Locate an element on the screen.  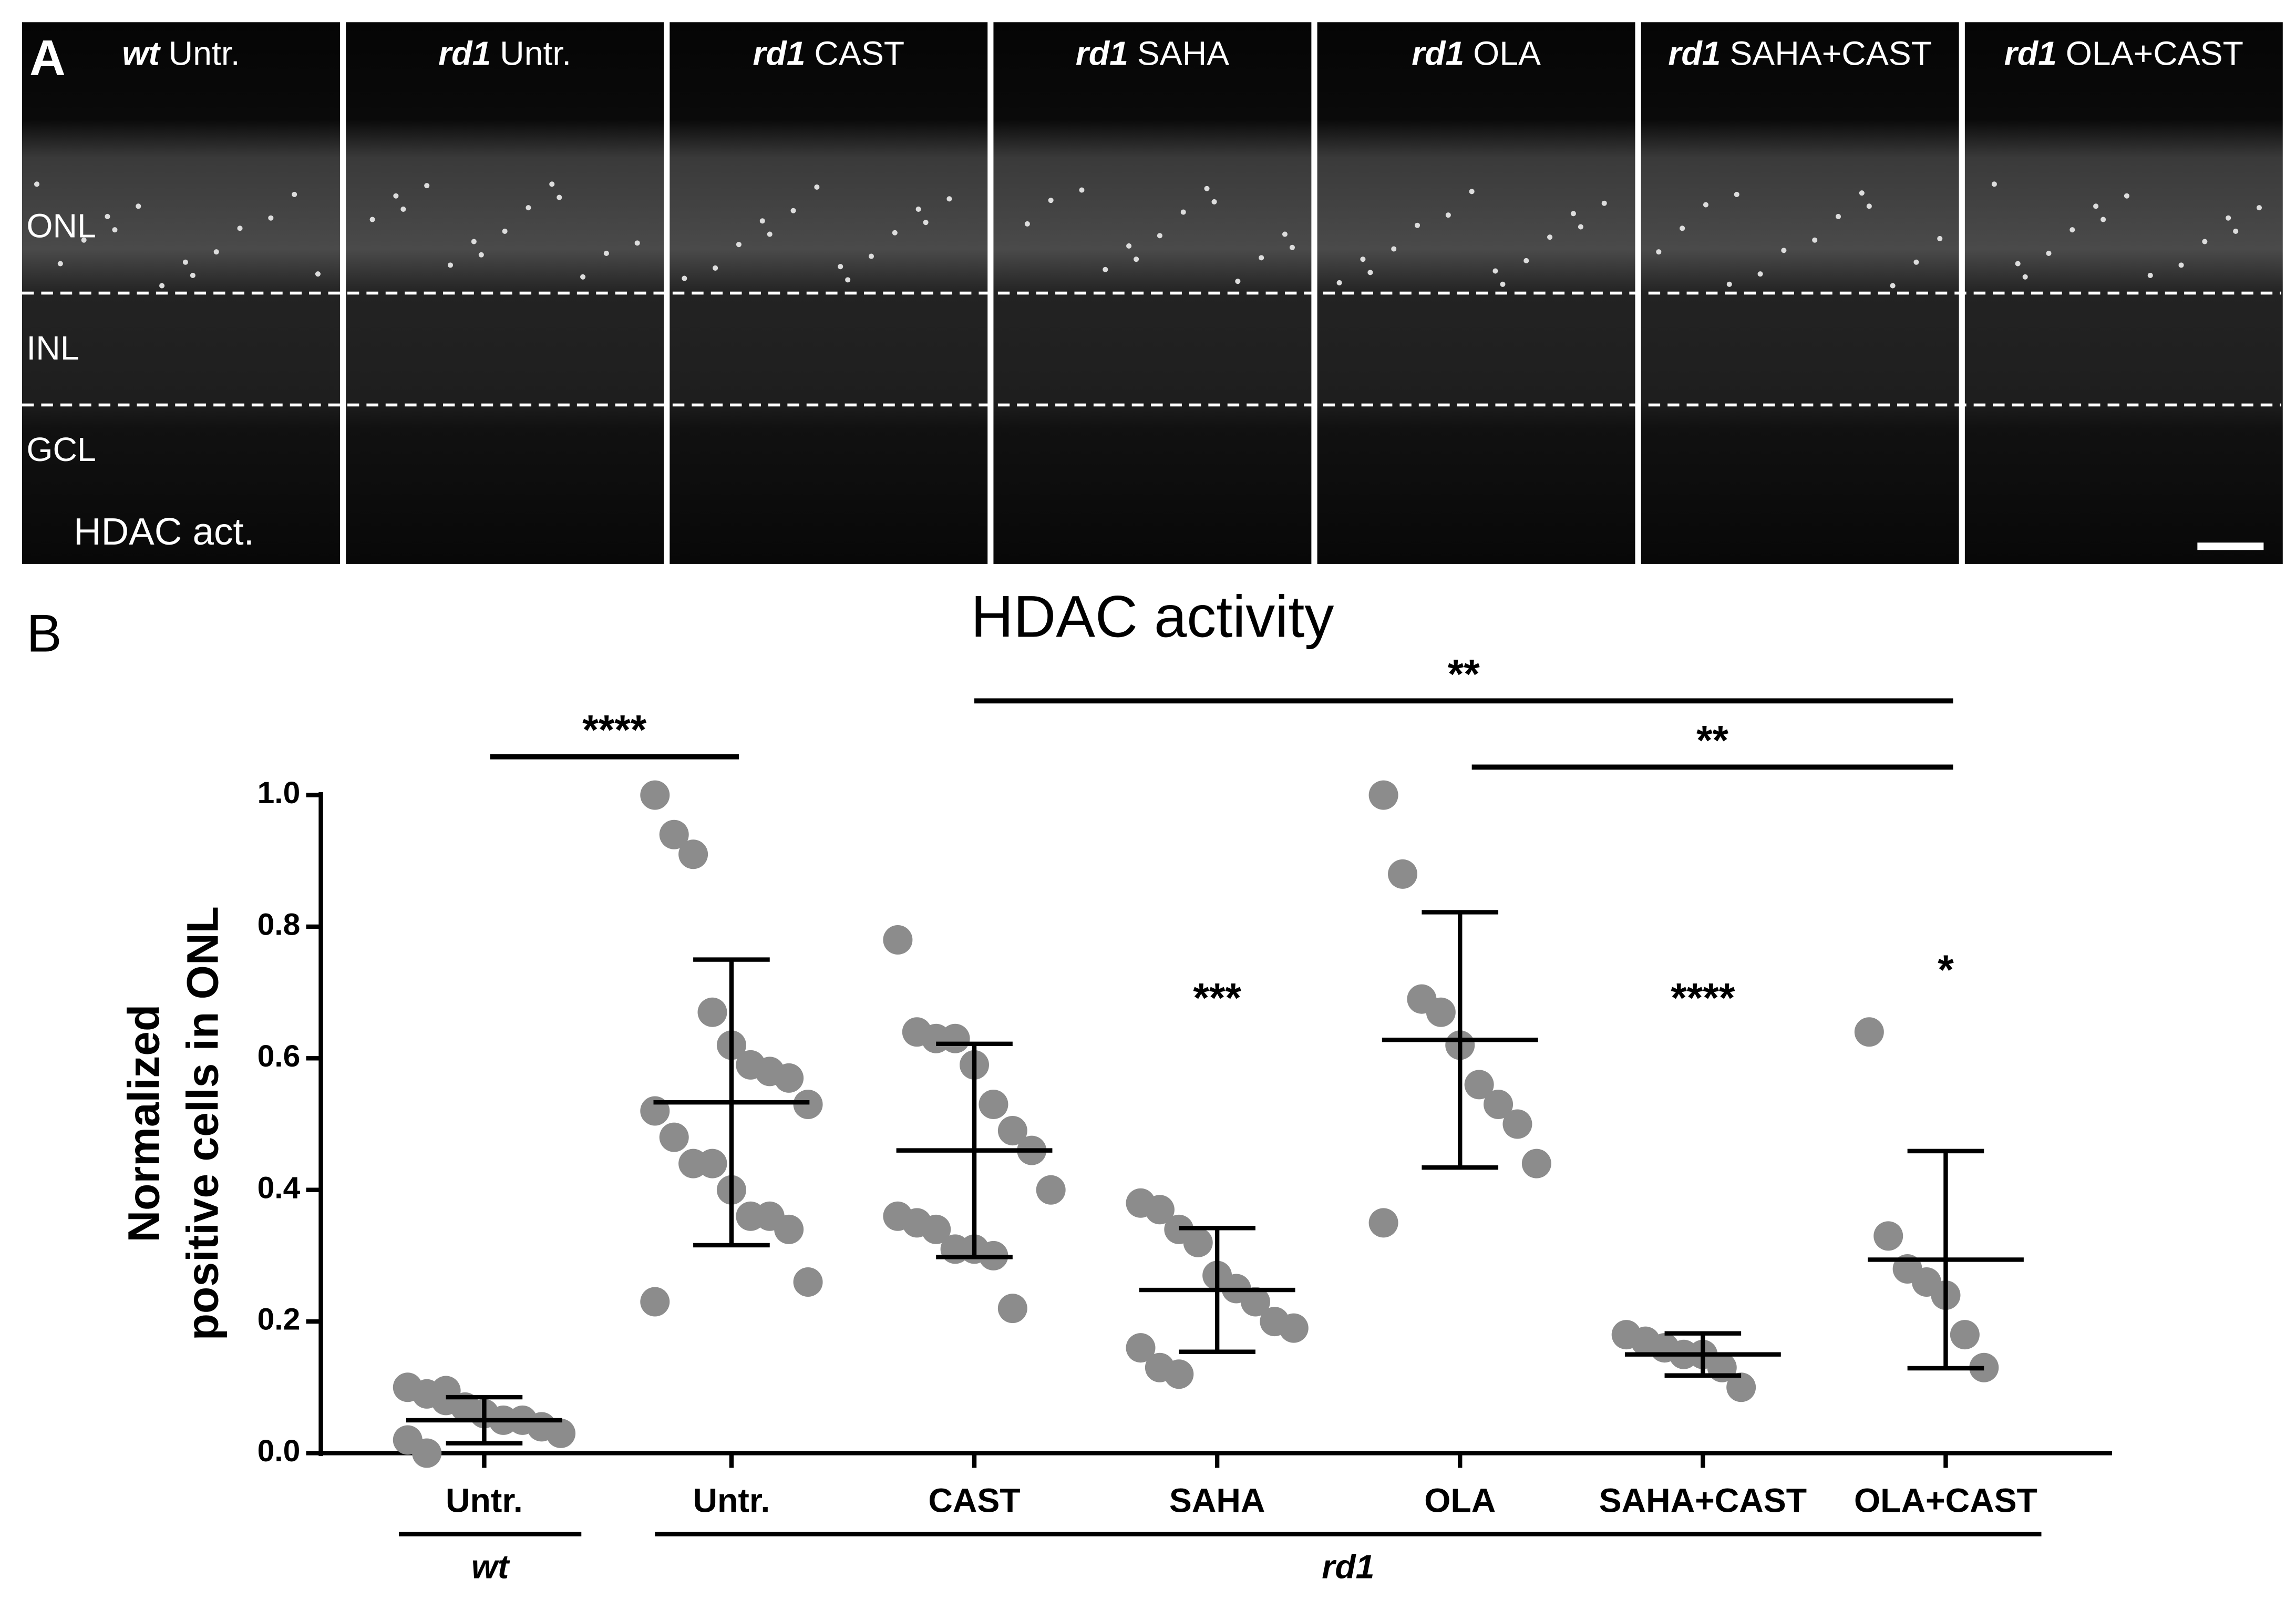
group-label: wt is located at coordinates (491, 1567).